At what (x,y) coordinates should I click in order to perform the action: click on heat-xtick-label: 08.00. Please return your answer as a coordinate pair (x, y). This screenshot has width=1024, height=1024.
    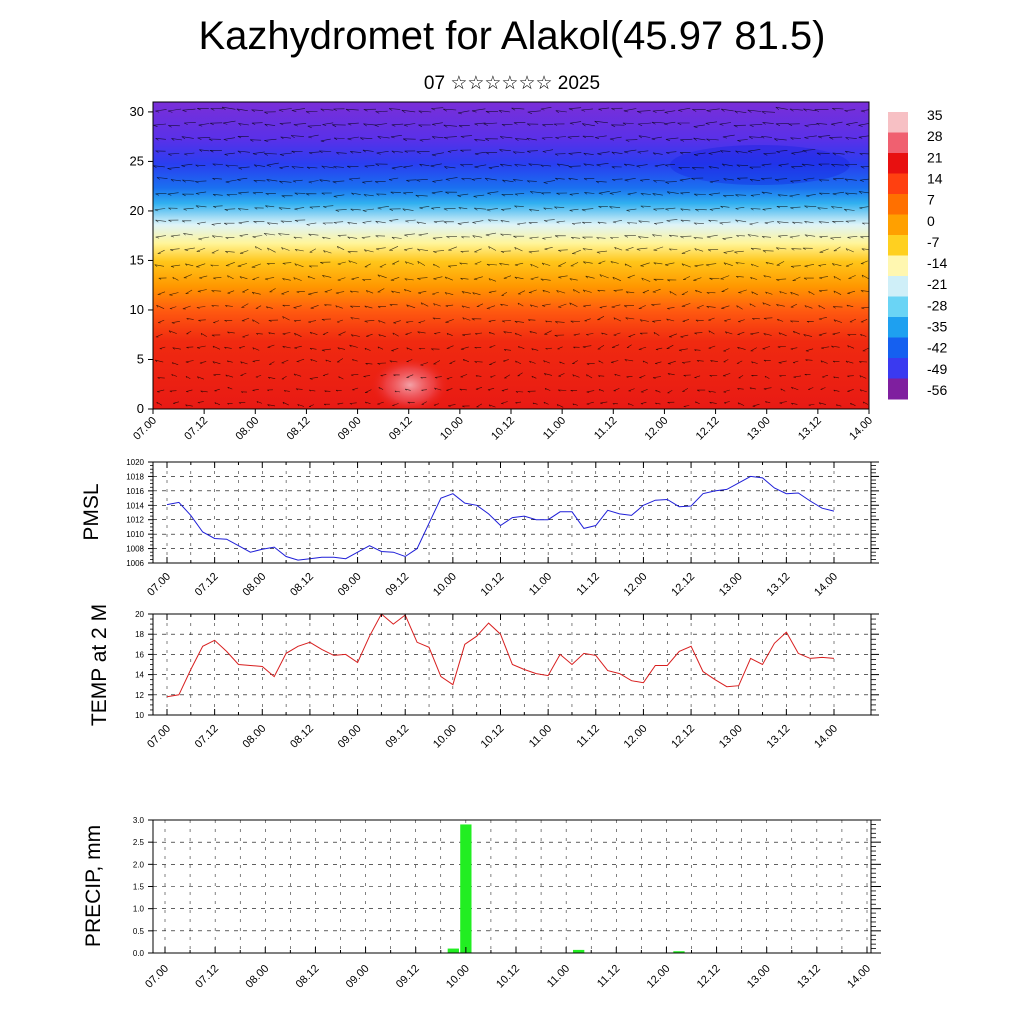
    Looking at the image, I should click on (247, 429).